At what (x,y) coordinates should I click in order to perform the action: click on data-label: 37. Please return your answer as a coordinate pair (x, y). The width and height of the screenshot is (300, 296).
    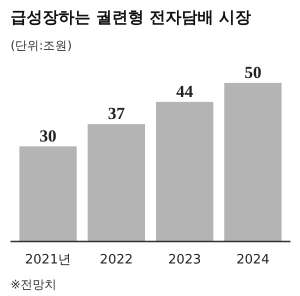
    Looking at the image, I should click on (117, 114).